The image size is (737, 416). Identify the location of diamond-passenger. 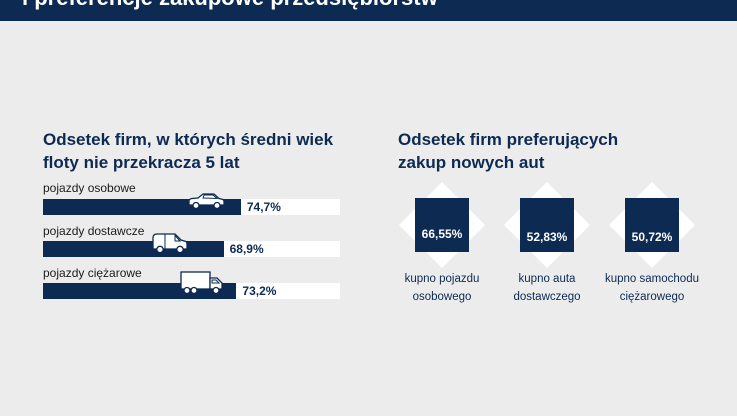
(442, 225).